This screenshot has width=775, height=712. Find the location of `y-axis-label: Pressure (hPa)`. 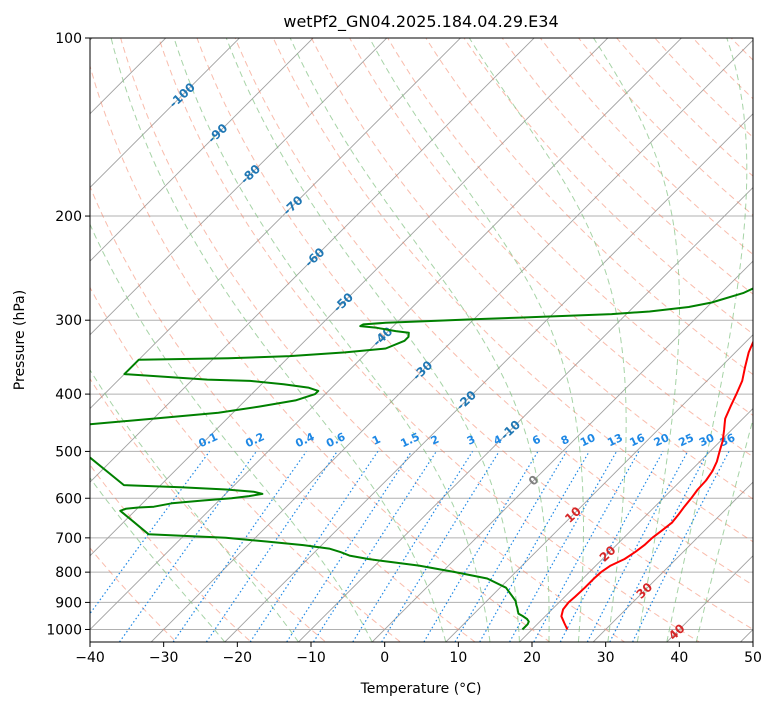

y-axis-label: Pressure (hPa) is located at coordinates (20, 340).